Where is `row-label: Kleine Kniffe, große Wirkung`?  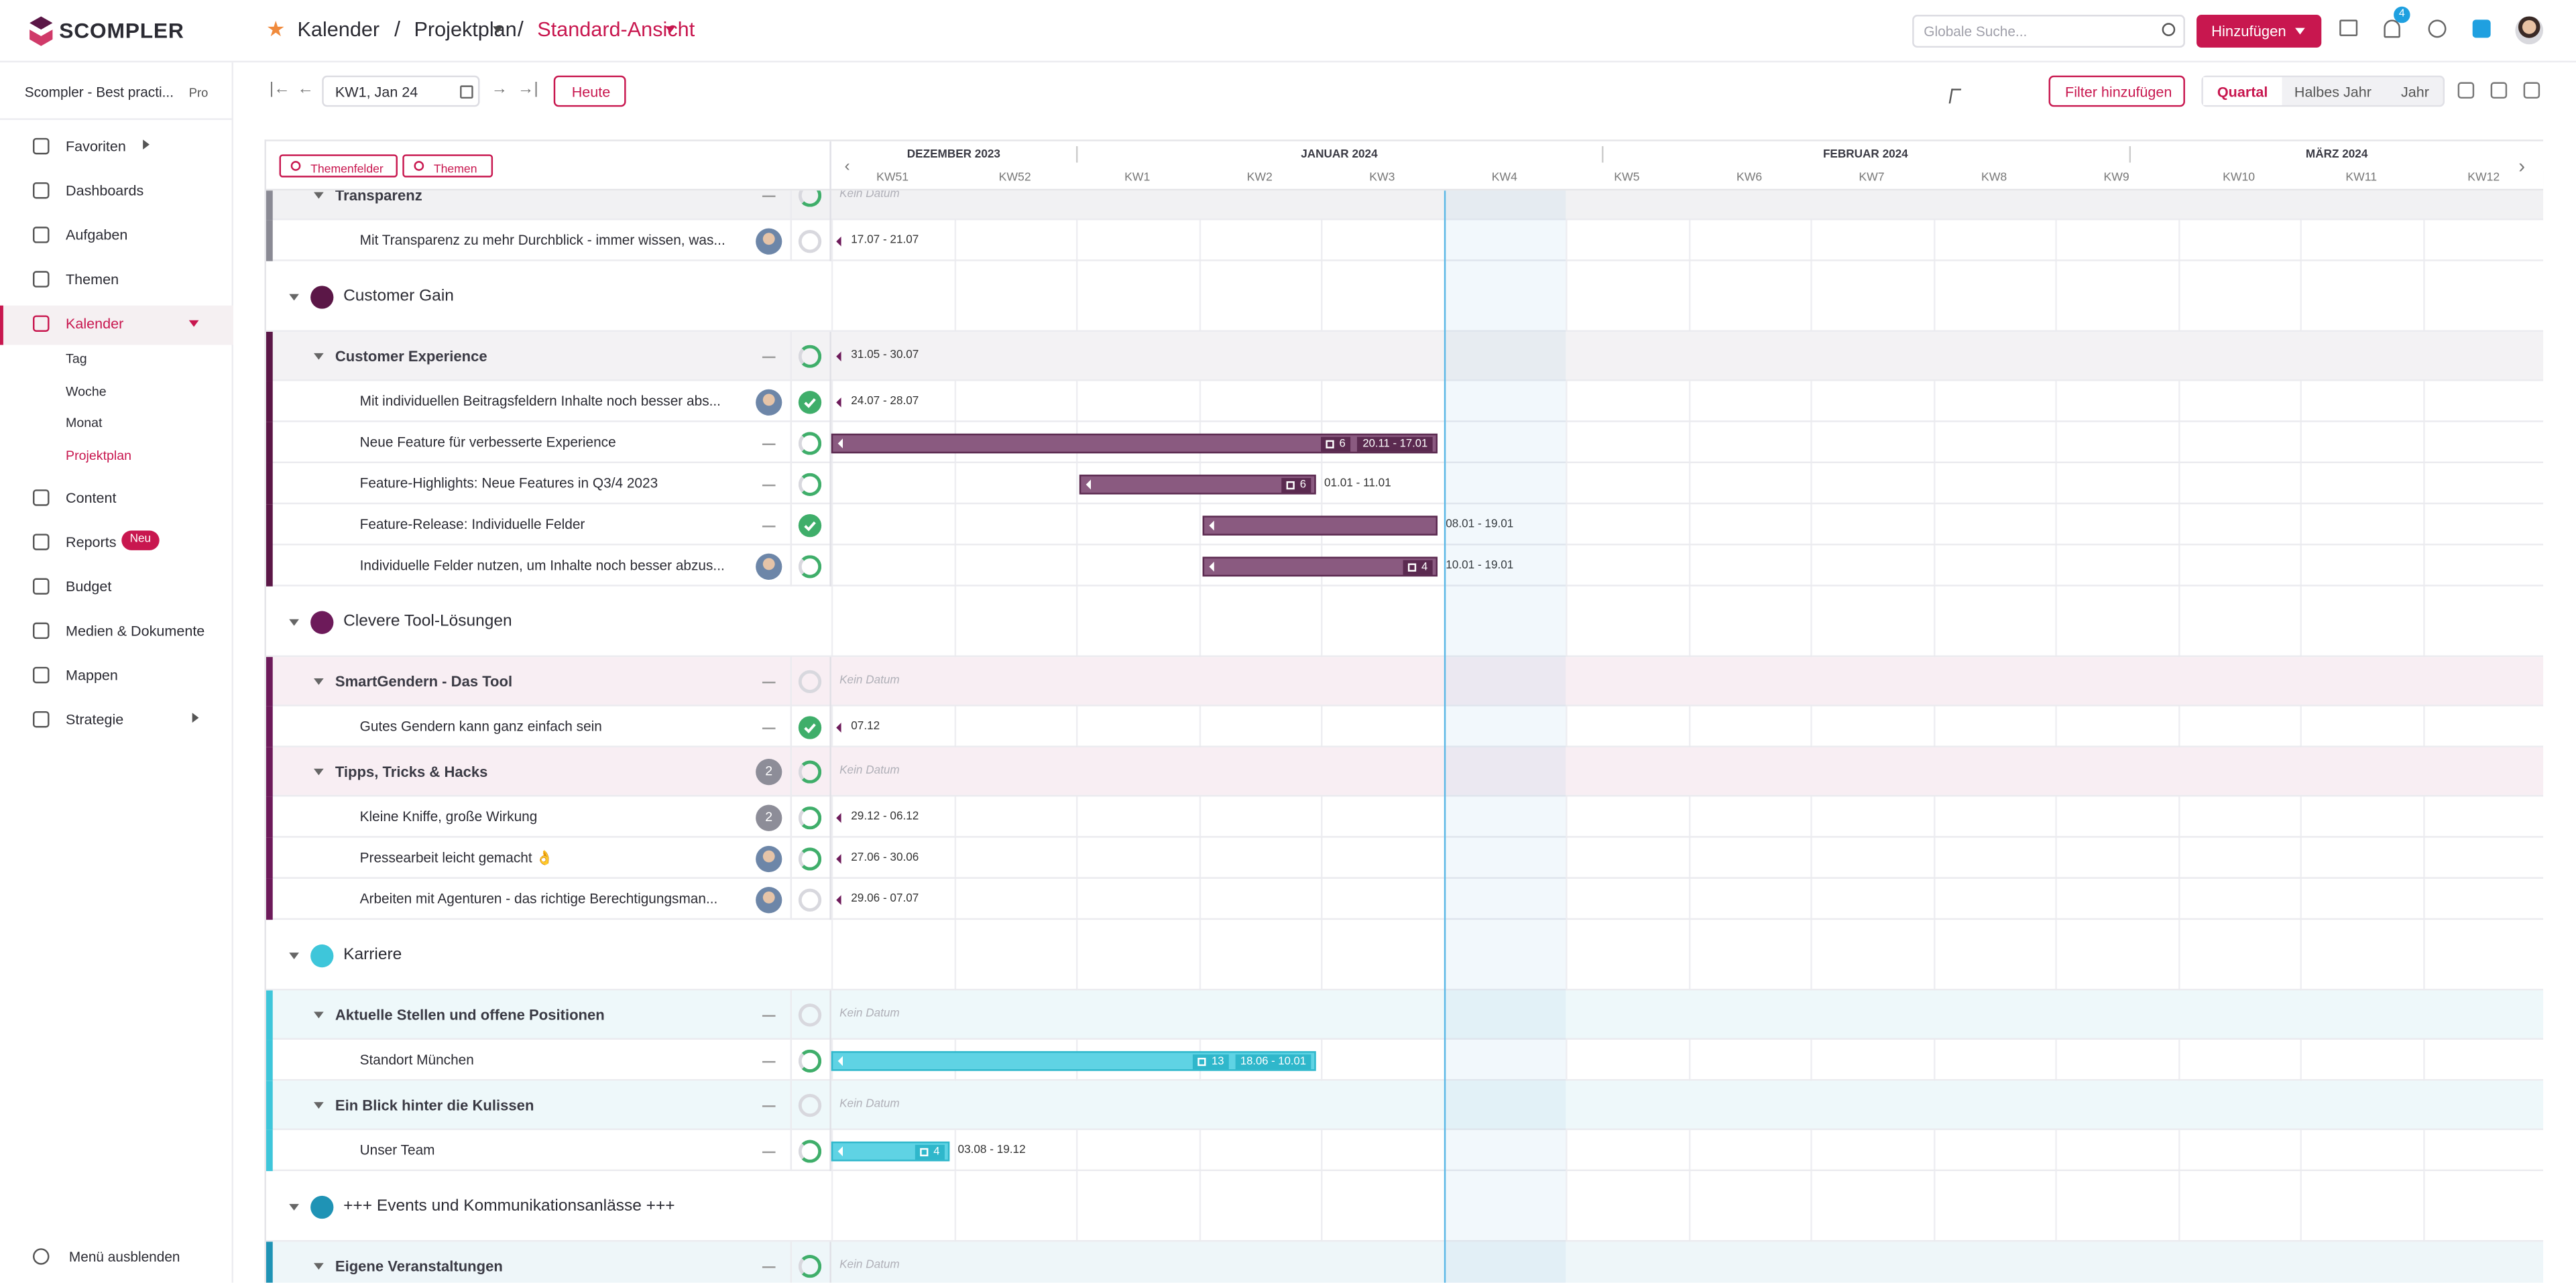
row-label: Kleine Kniffe, große Wirkung is located at coordinates (448, 816).